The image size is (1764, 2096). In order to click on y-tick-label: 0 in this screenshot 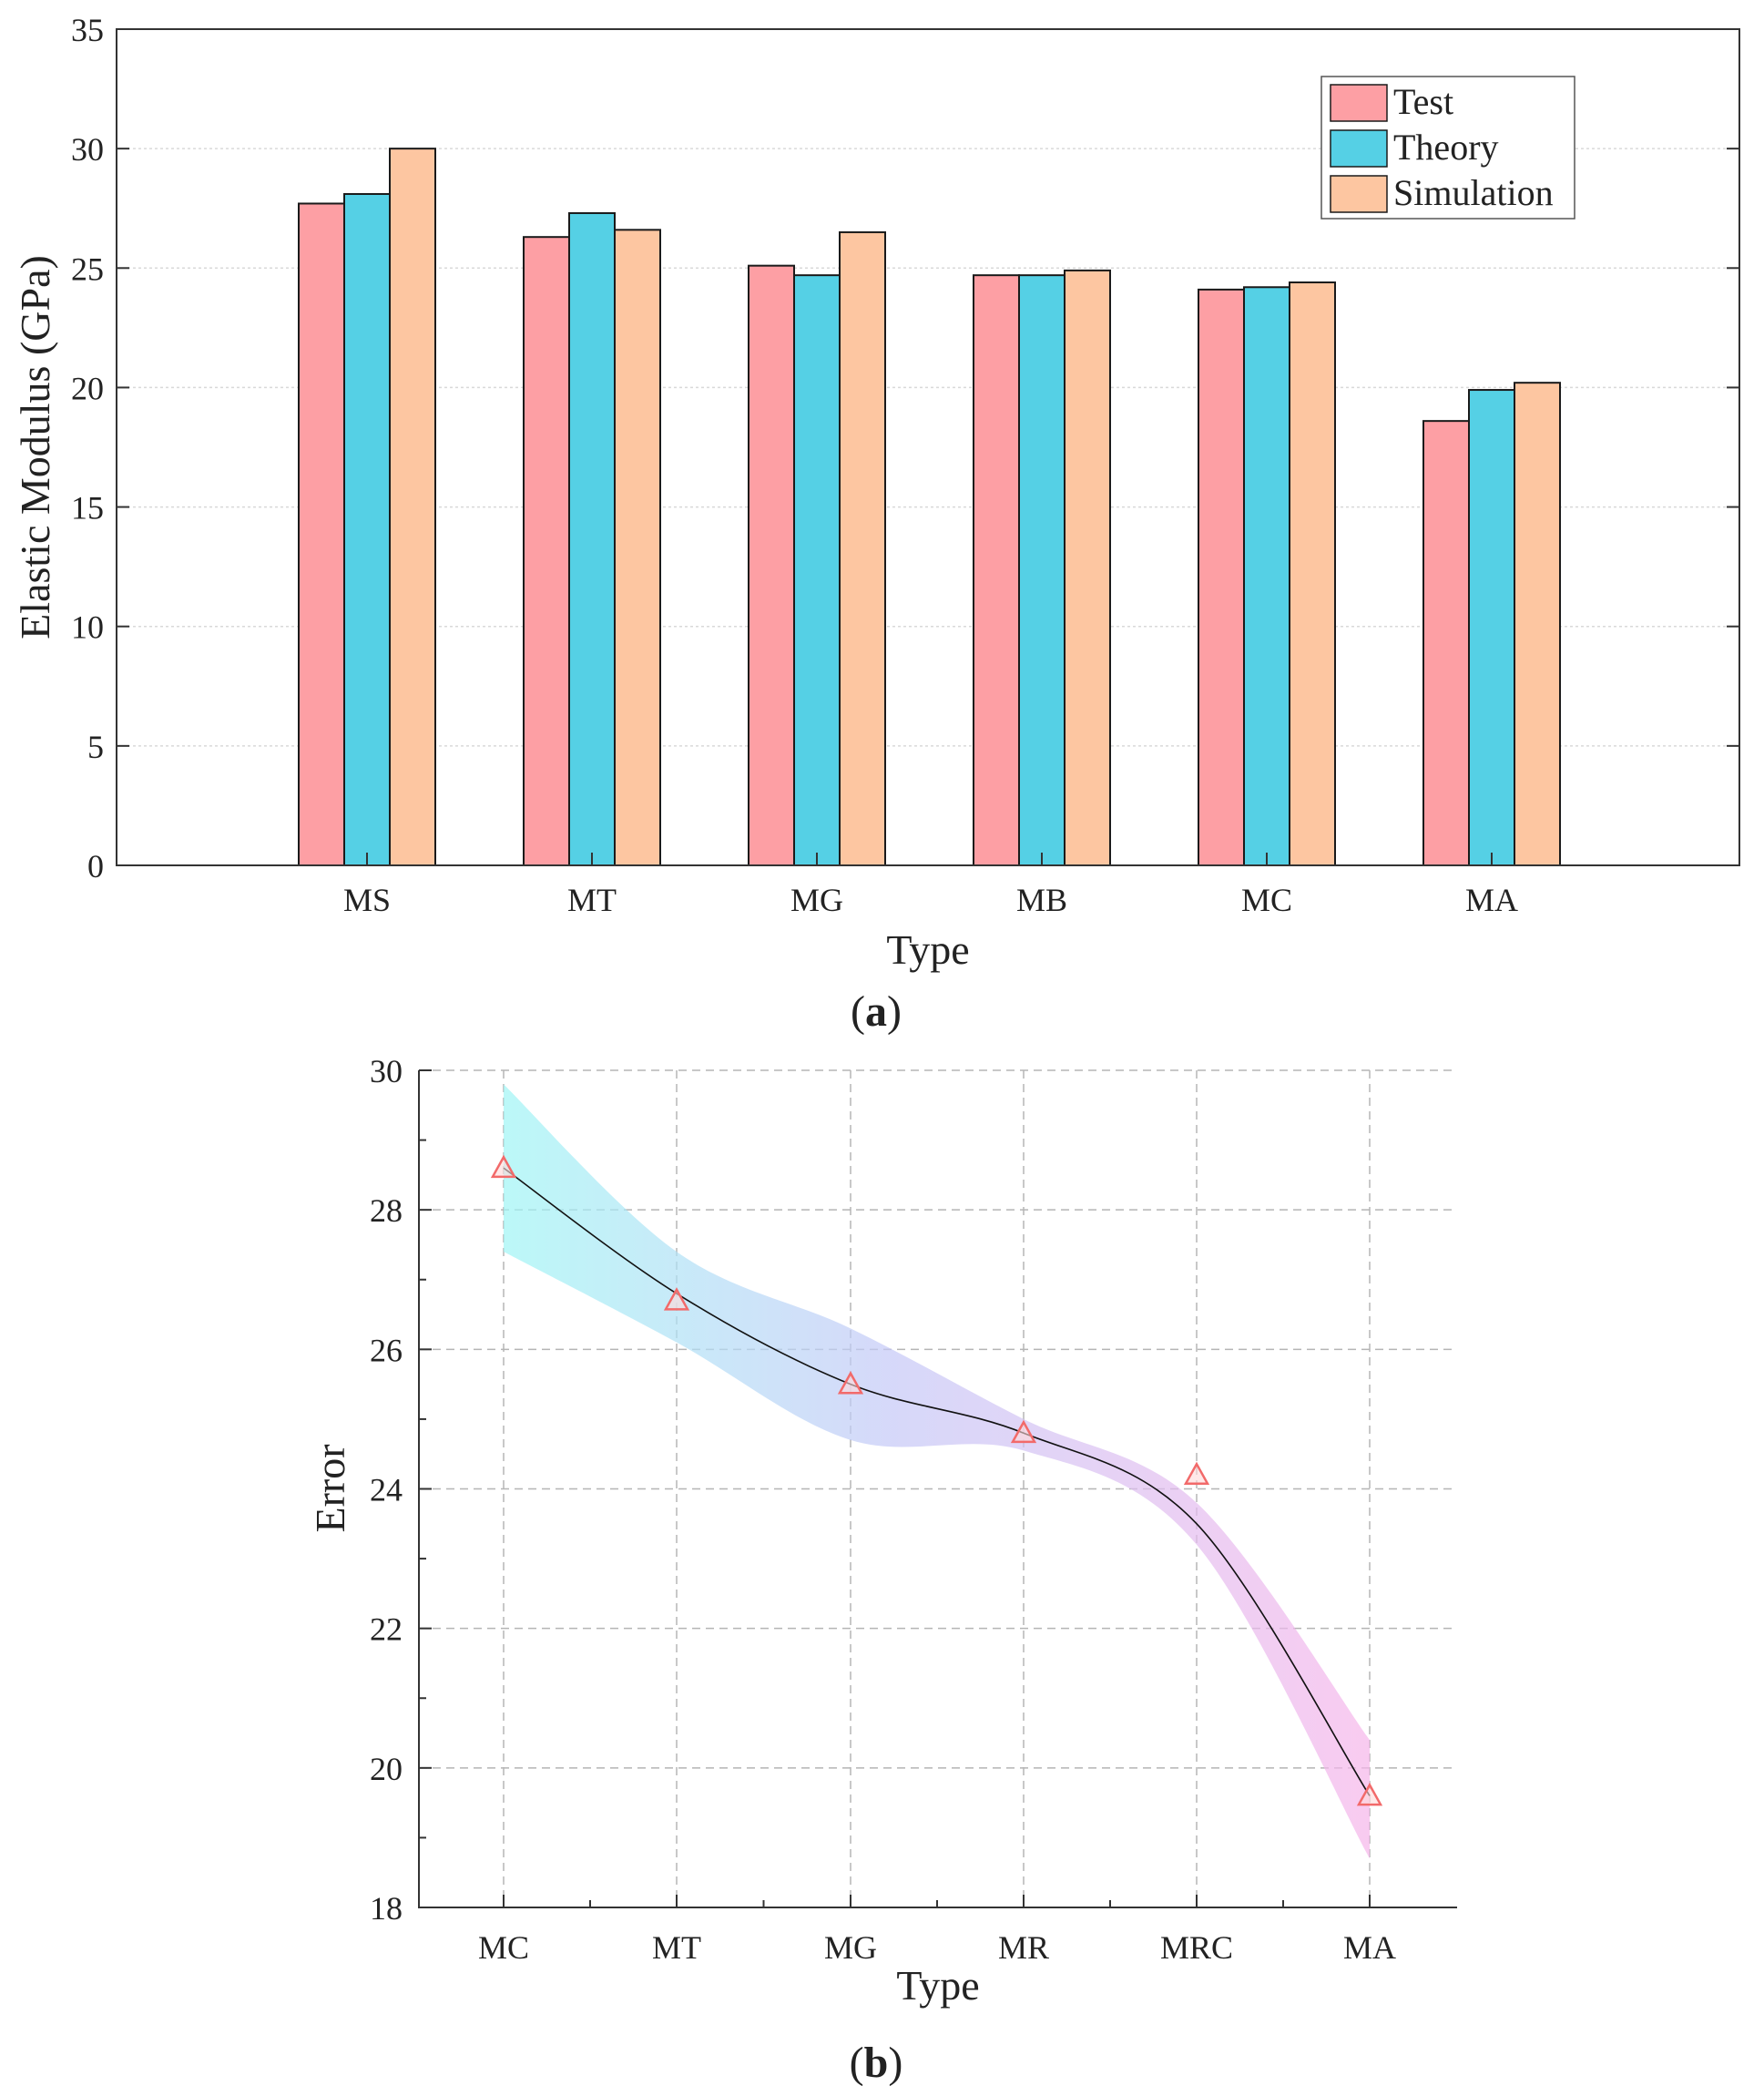, I will do `click(95, 866)`.